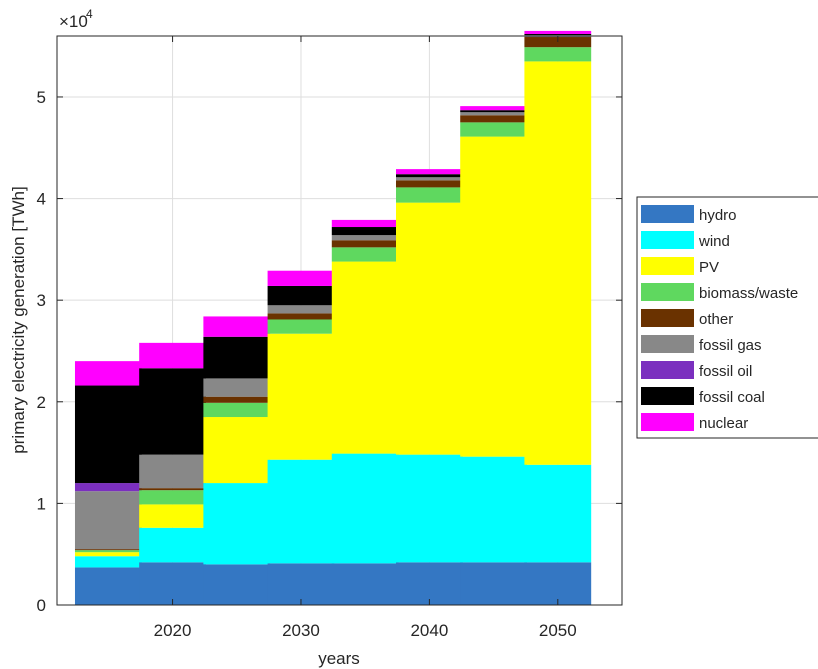 This screenshot has height=669, width=818. Describe the element at coordinates (301, 630) in the screenshot. I see `x-tick-label: 2030` at that location.